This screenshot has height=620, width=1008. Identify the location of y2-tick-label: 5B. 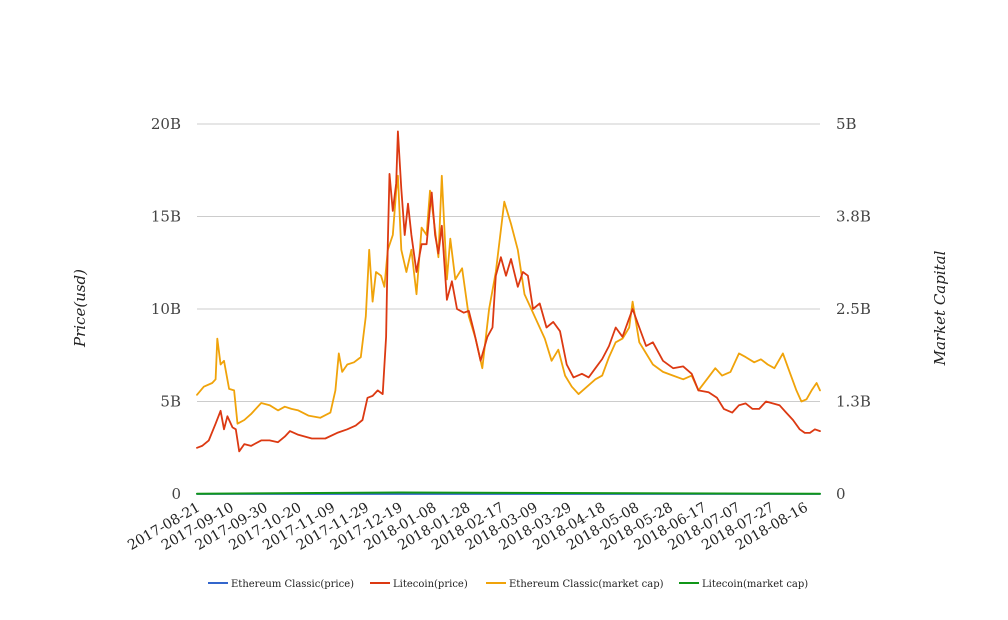
(846, 124).